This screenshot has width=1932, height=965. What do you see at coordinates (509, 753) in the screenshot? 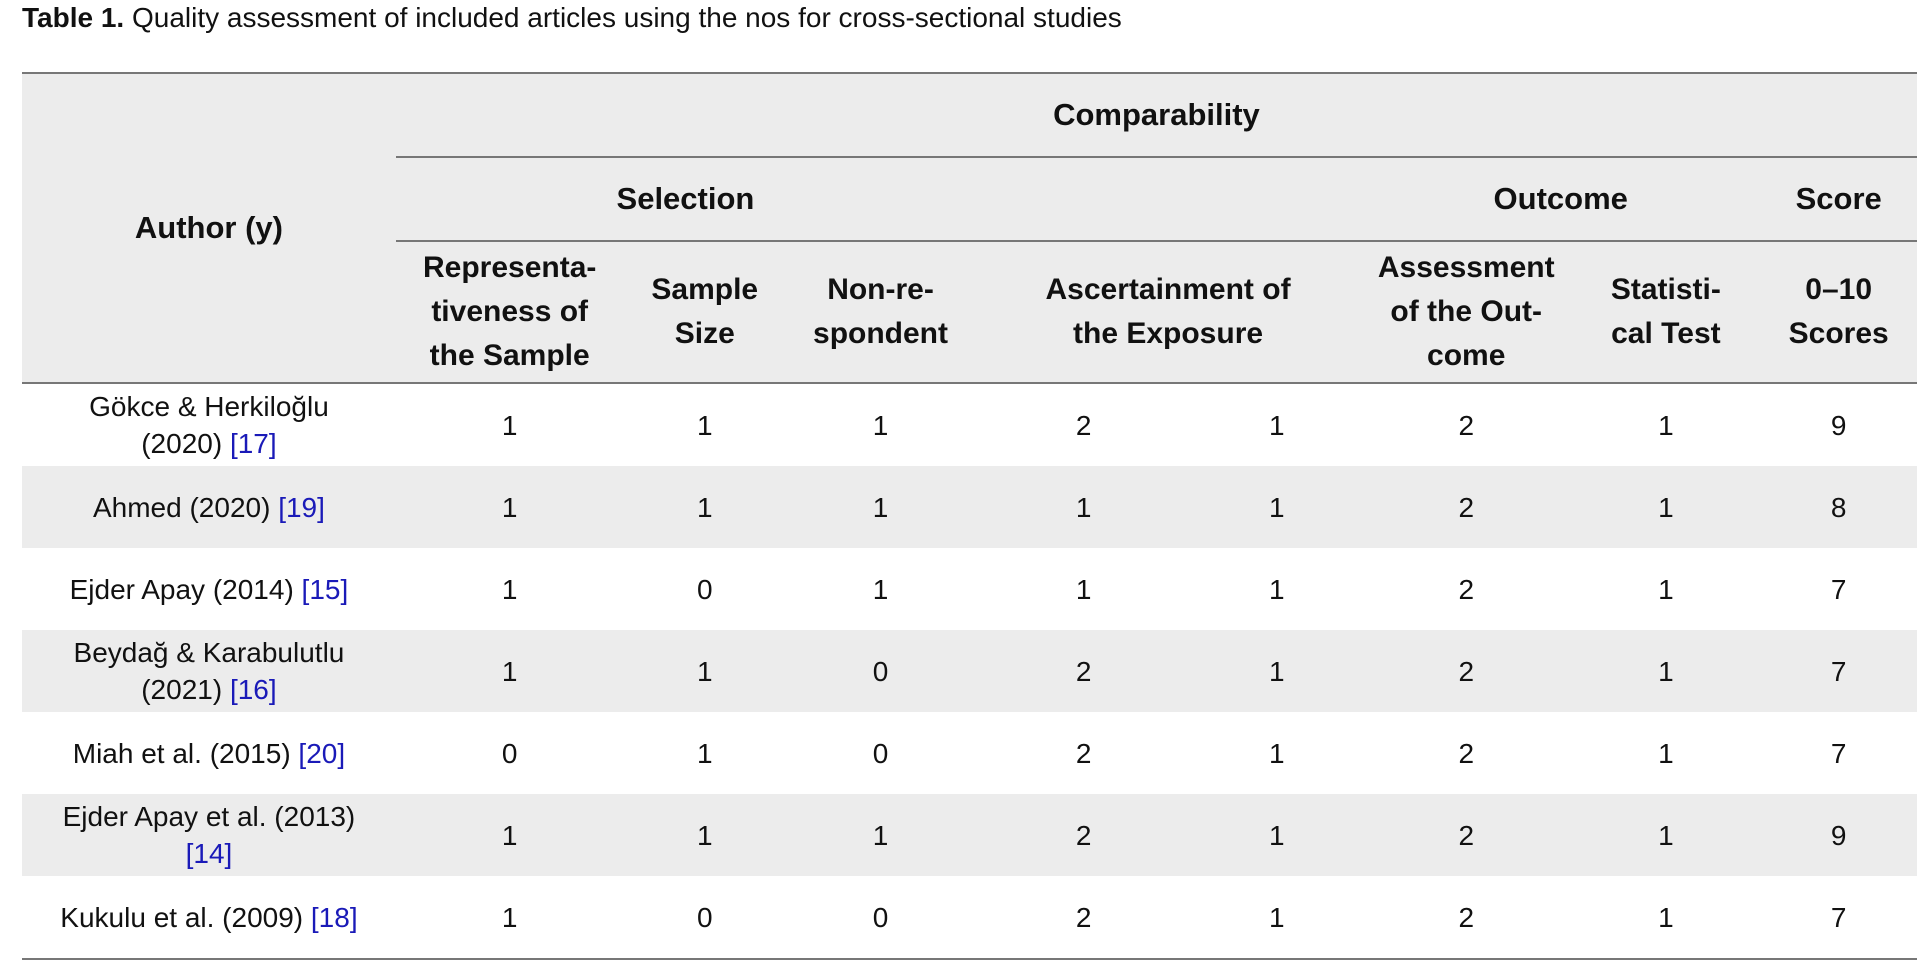
I see `cell-representativeness: 0` at bounding box center [509, 753].